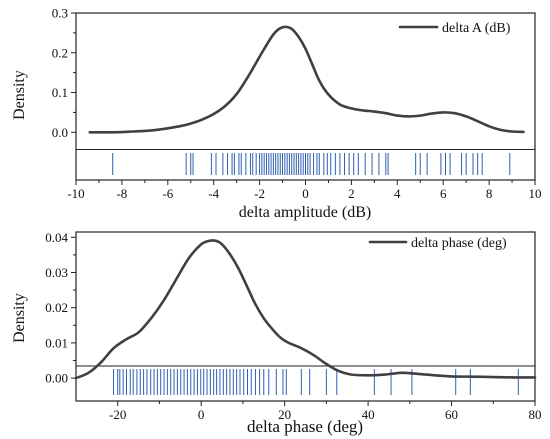 The width and height of the screenshot is (550, 439). Describe the element at coordinates (284, 414) in the screenshot. I see `x-tick-label: 20` at that location.